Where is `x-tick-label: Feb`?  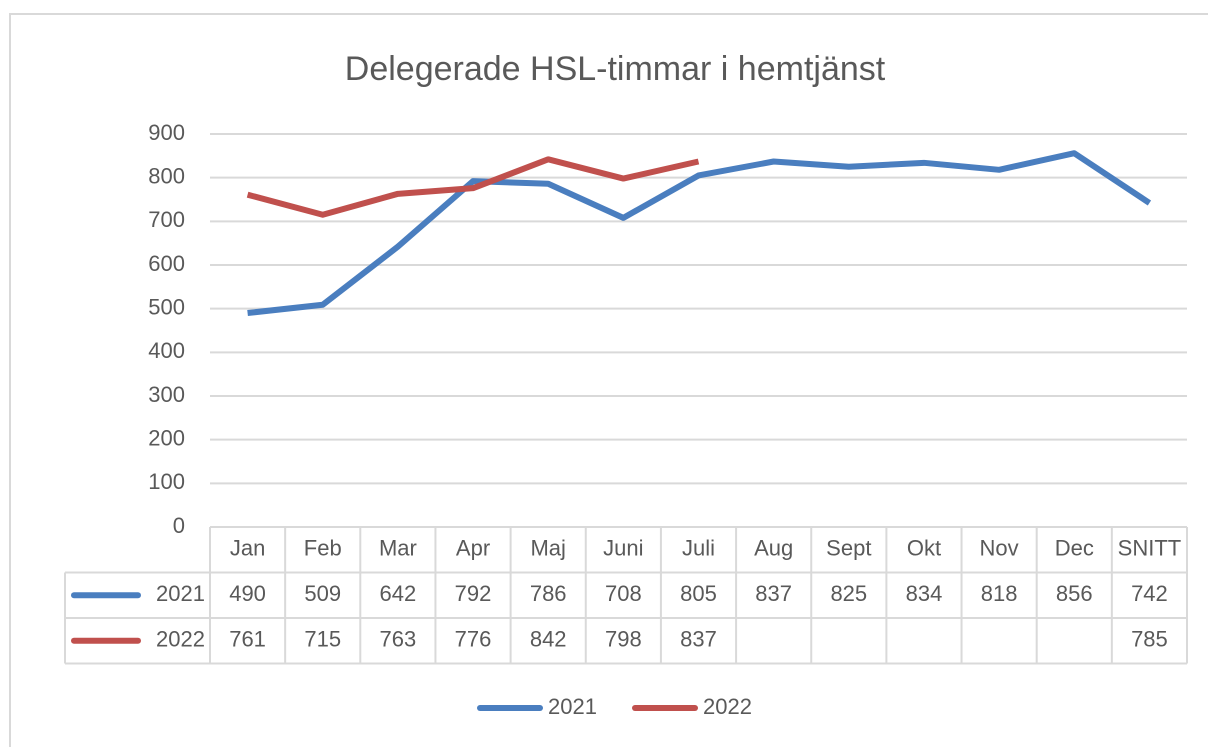 x-tick-label: Feb is located at coordinates (323, 548).